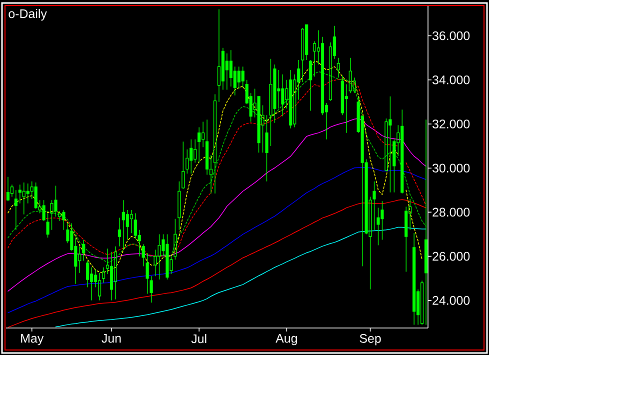 The width and height of the screenshot is (637, 402). What do you see at coordinates (451, 35) in the screenshot?
I see `y-tick-label: 36.000` at bounding box center [451, 35].